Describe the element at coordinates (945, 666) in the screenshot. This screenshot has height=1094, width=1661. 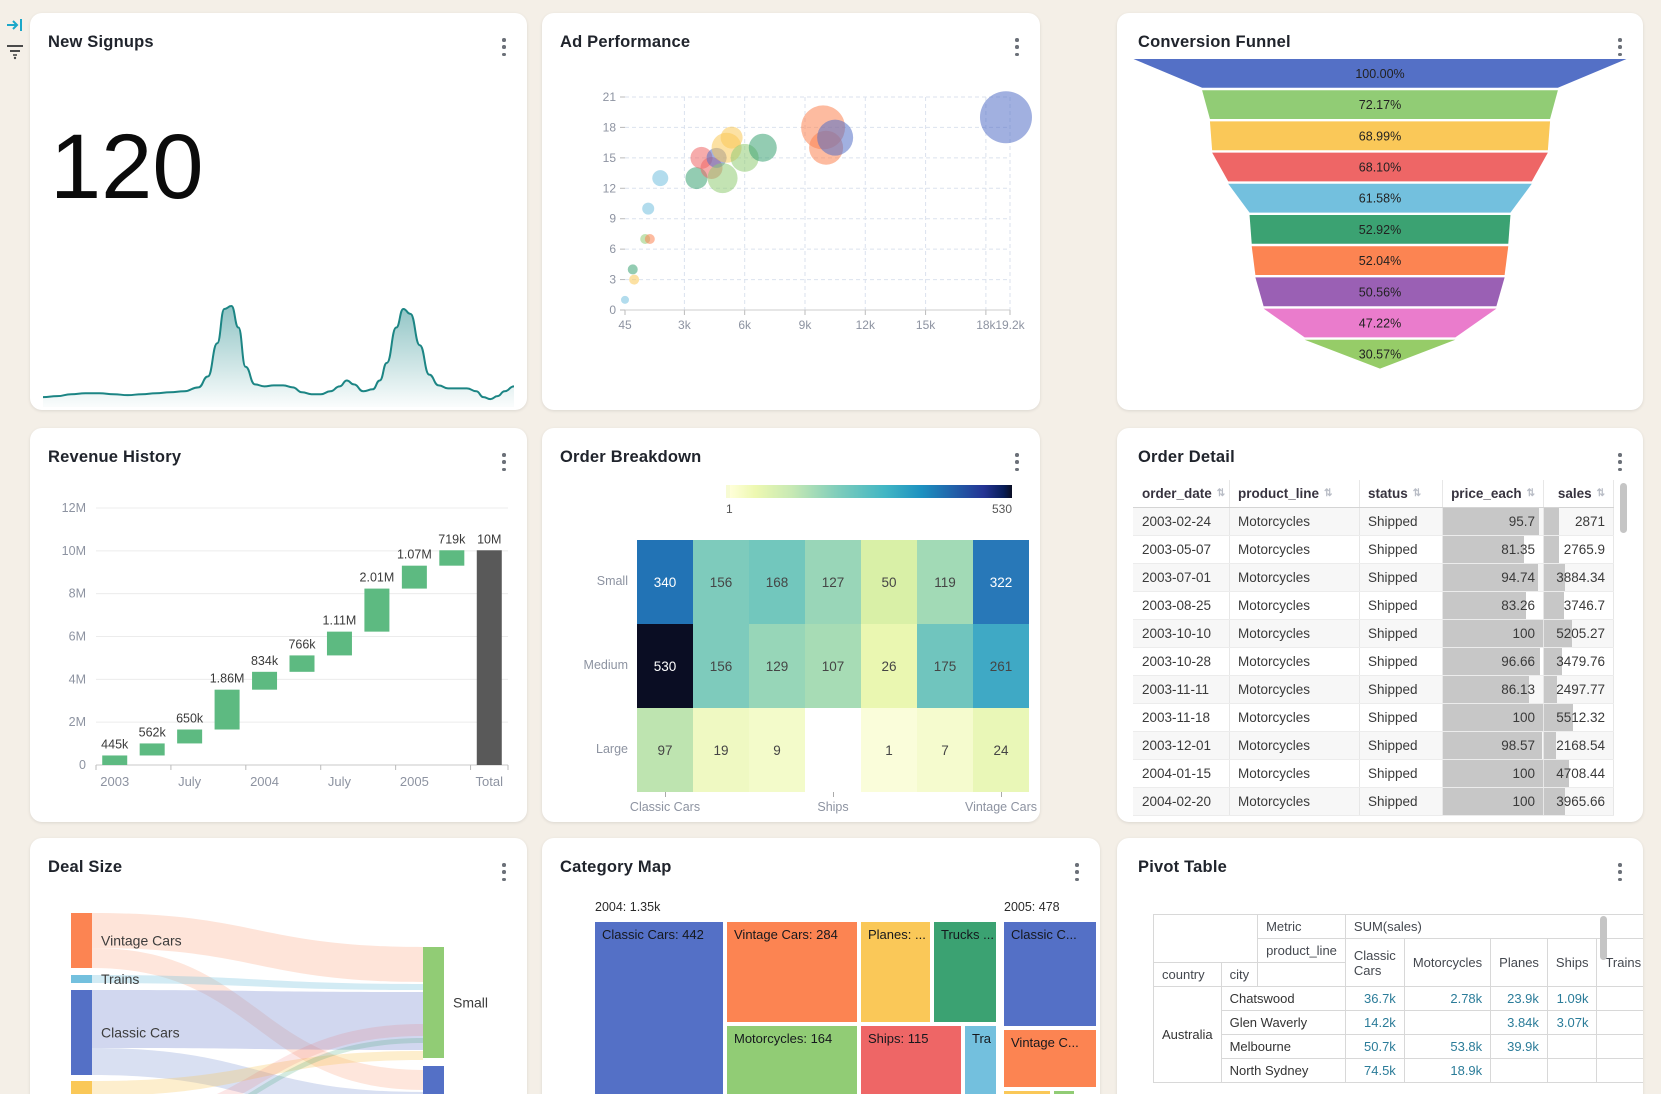
I see `heatmap-cell: 175` at that location.